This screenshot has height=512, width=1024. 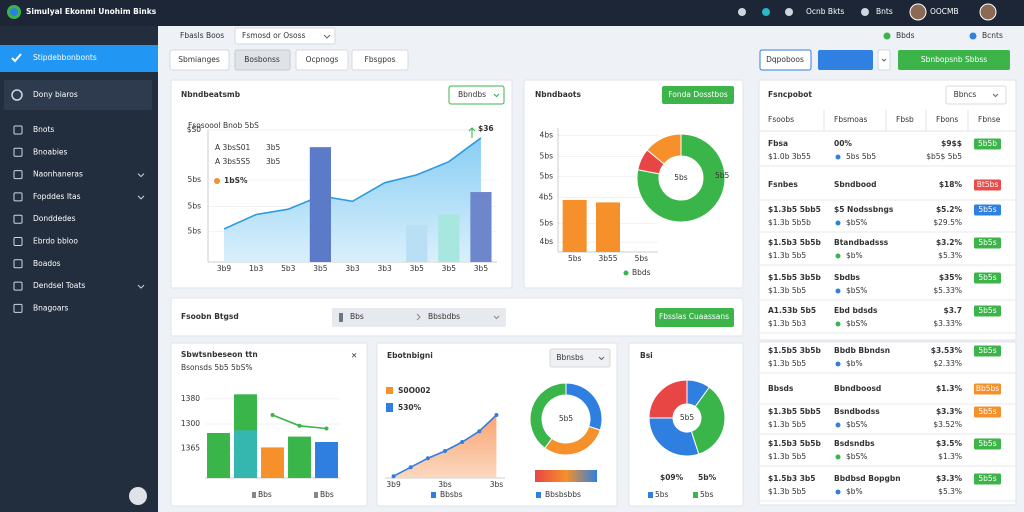 What do you see at coordinates (496, 95) in the screenshot?
I see `chevron` at bounding box center [496, 95].